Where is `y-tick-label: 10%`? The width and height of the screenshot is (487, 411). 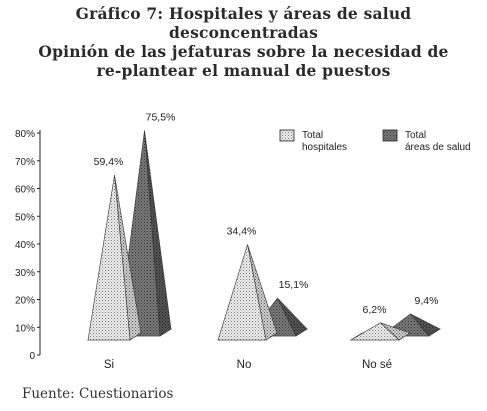 y-tick-label: 10% is located at coordinates (25, 328).